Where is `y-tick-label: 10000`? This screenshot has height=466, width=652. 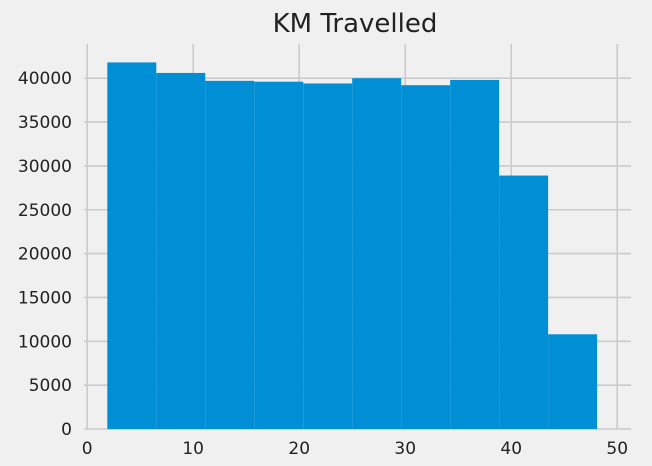
y-tick-label: 10000 is located at coordinates (45, 342).